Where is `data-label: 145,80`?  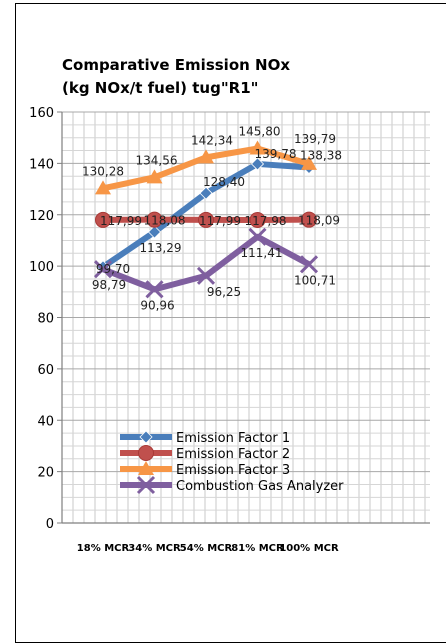
data-label: 145,80 is located at coordinates (260, 131).